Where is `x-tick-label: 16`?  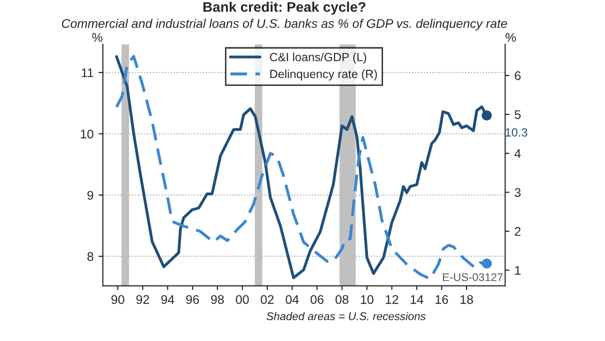 x-tick-label: 16 is located at coordinates (442, 299).